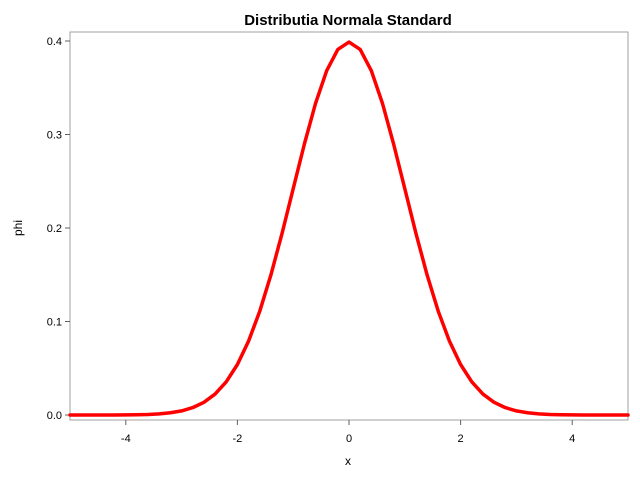 The width and height of the screenshot is (640, 480). Describe the element at coordinates (348, 432) in the screenshot. I see `x-axis: -4 -2 0 2 4` at that location.